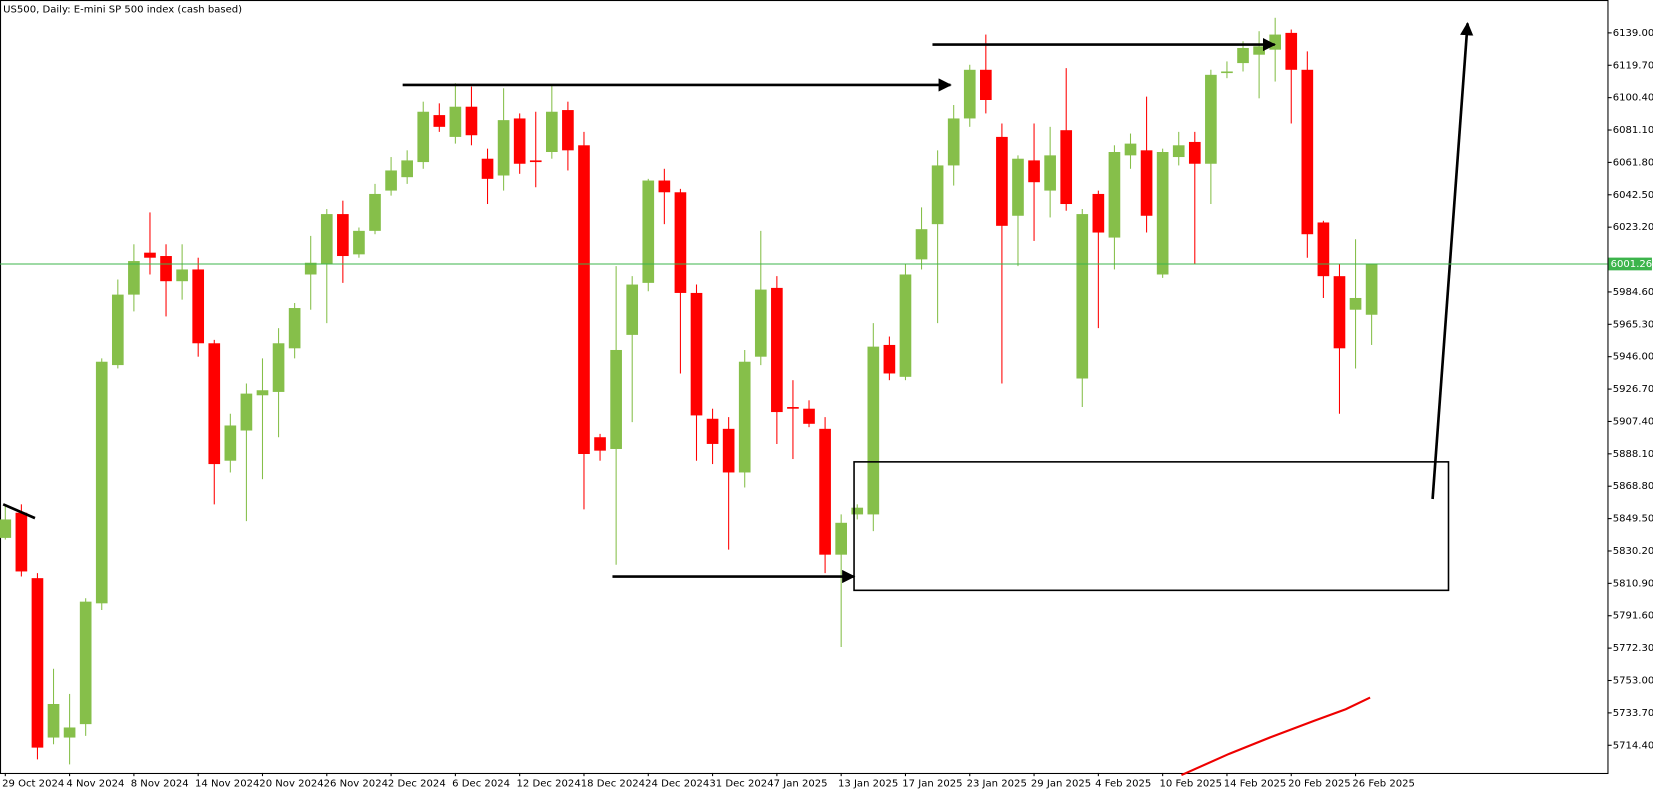 This screenshot has width=1653, height=791. Describe the element at coordinates (1632, 264) in the screenshot. I see `current-price-label: 6001.26` at that location.